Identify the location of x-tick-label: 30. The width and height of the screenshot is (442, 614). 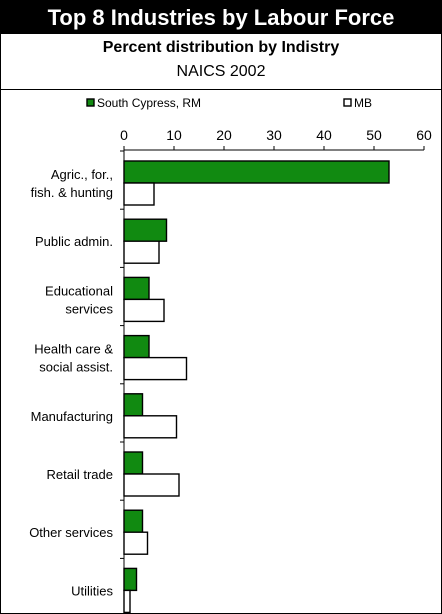
(274, 135).